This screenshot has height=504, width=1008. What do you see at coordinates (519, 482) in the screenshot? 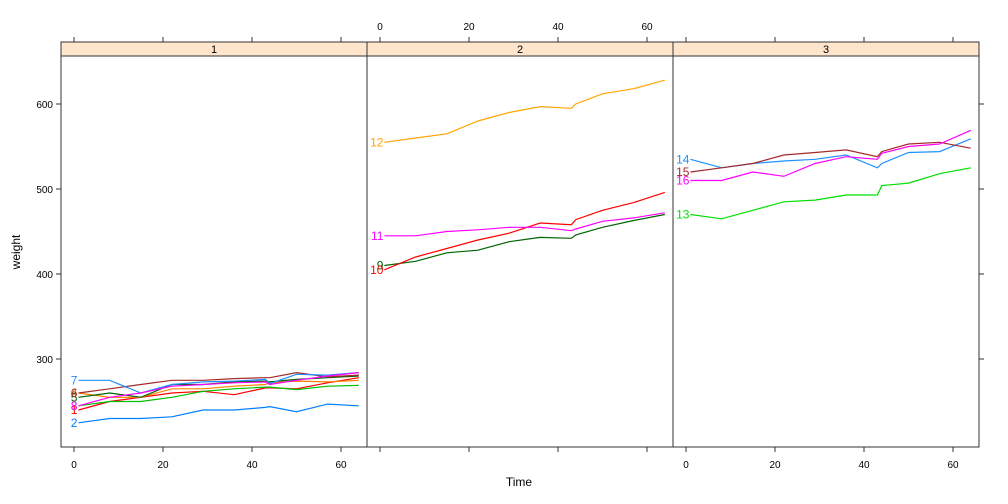
I see `x-axis-label: Time` at bounding box center [519, 482].